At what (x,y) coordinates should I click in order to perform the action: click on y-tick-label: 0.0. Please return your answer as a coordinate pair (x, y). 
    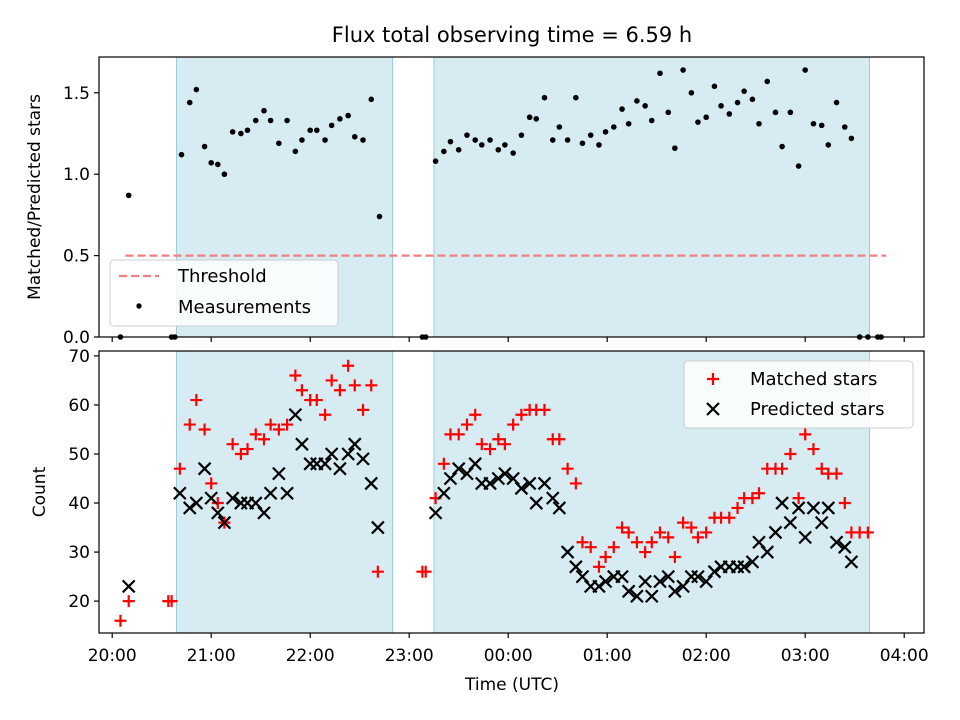
    Looking at the image, I should click on (76, 338).